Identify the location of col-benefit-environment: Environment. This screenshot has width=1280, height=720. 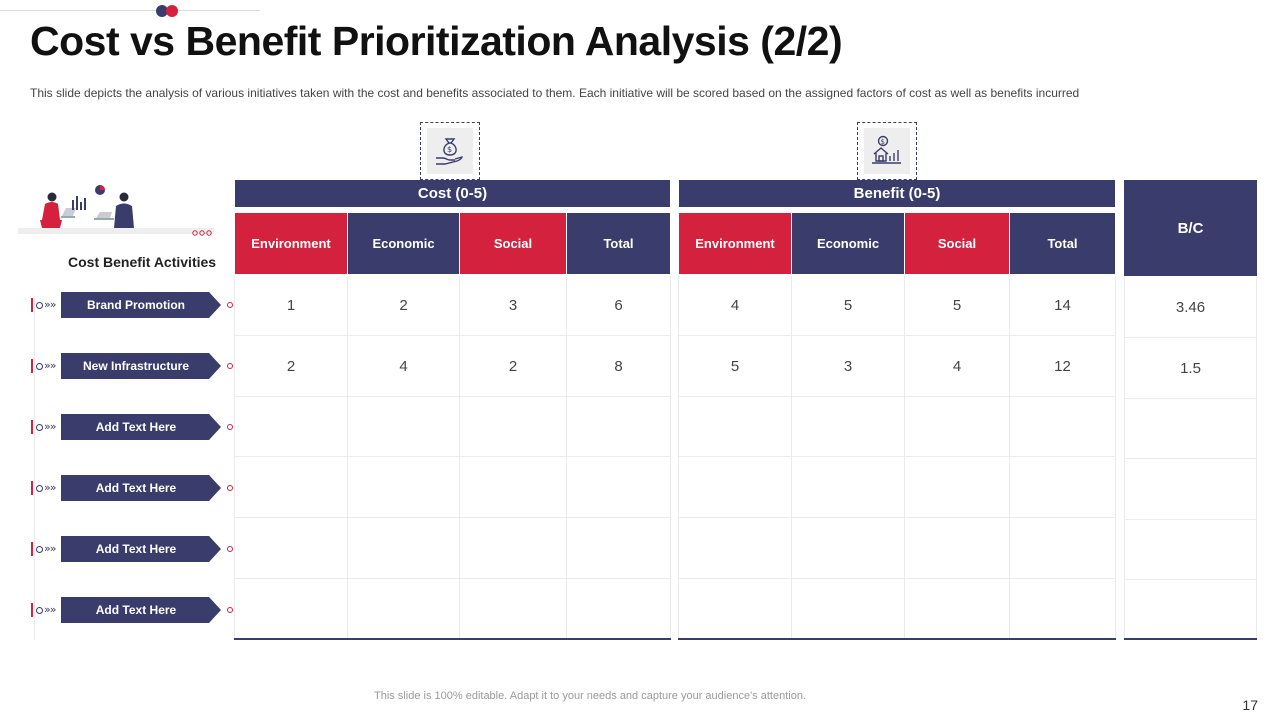
(735, 243).